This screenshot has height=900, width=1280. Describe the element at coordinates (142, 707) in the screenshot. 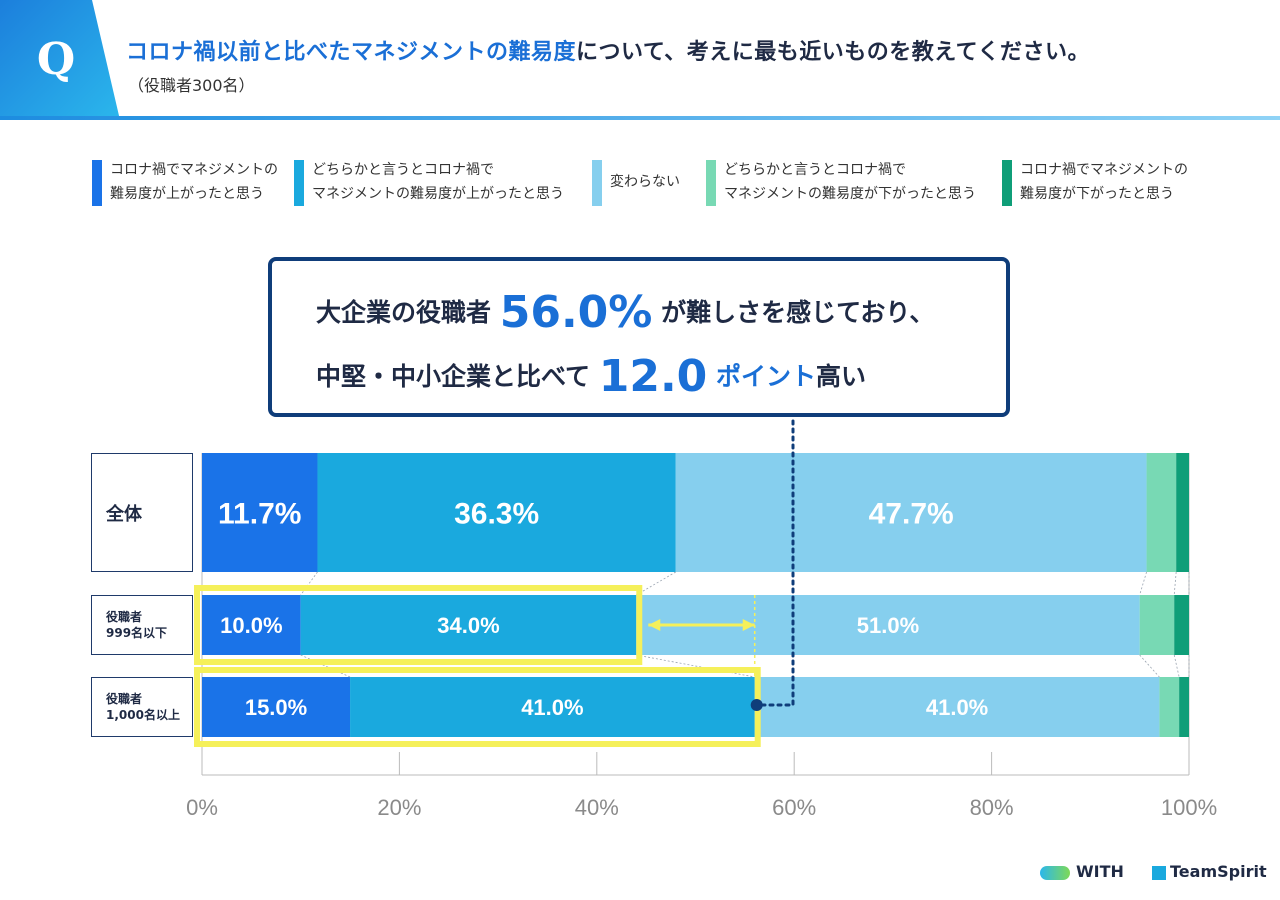

I see `row-label-large: 役職者 1,000名以上` at that location.